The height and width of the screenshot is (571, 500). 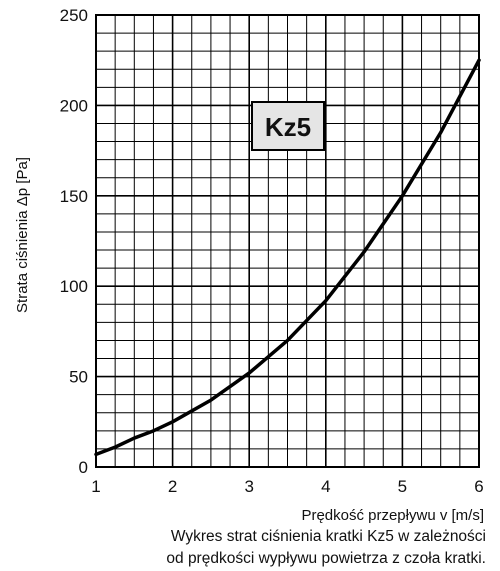 I want to click on x-tick-label: 5, so click(x=402, y=486).